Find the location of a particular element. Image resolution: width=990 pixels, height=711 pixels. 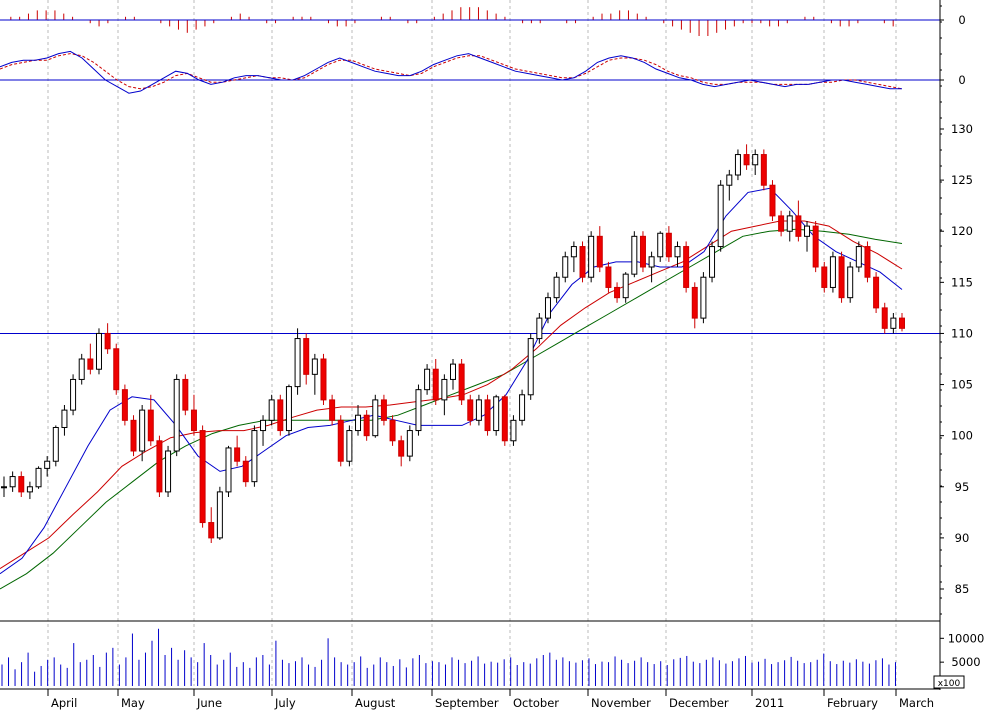

volume-unit-label: x100 is located at coordinates (949, 684).